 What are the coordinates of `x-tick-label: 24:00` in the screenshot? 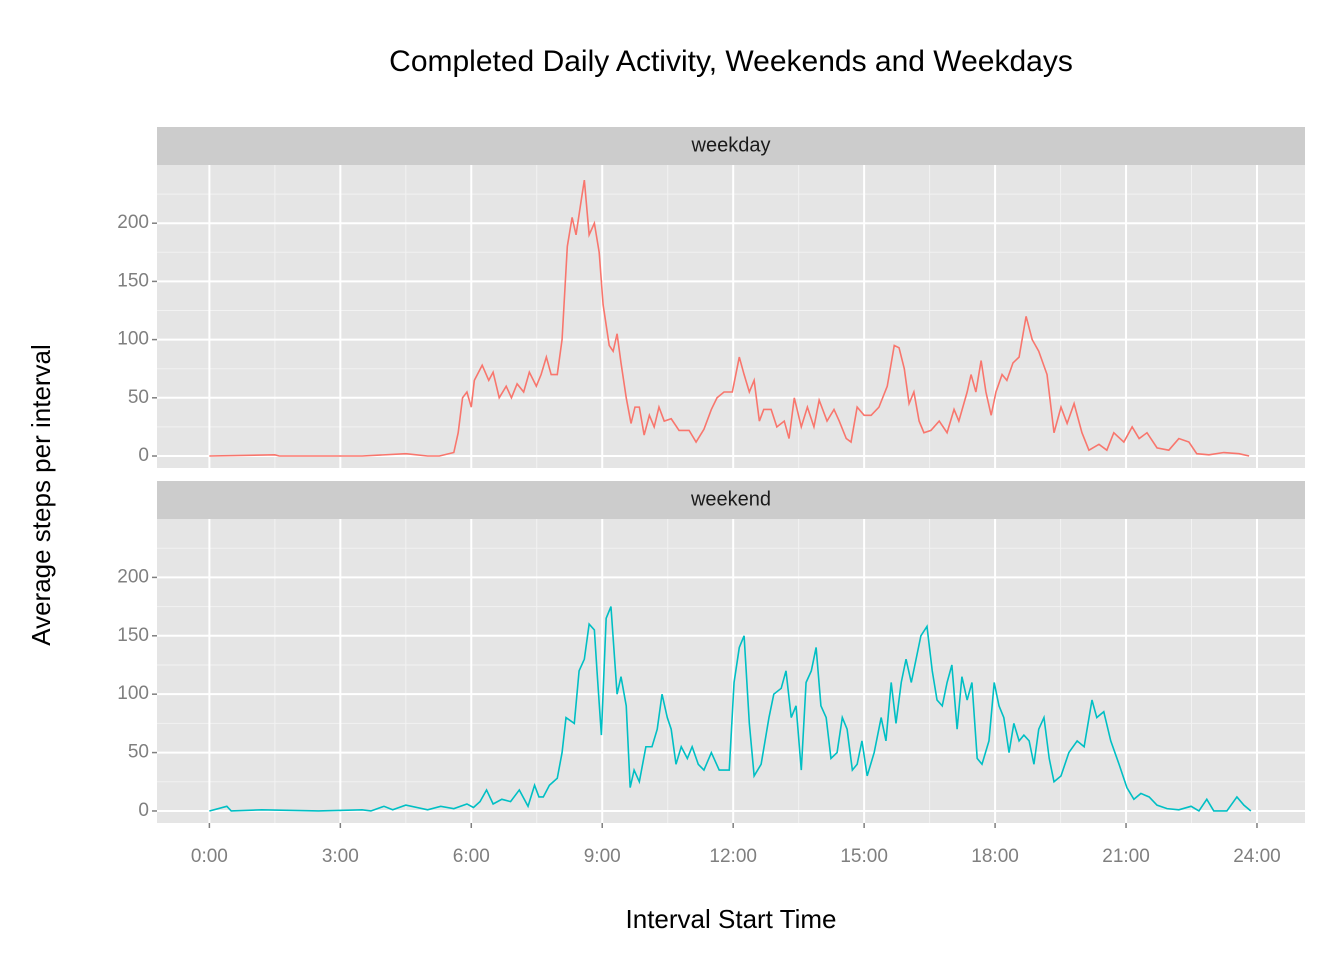 It's located at (1257, 856).